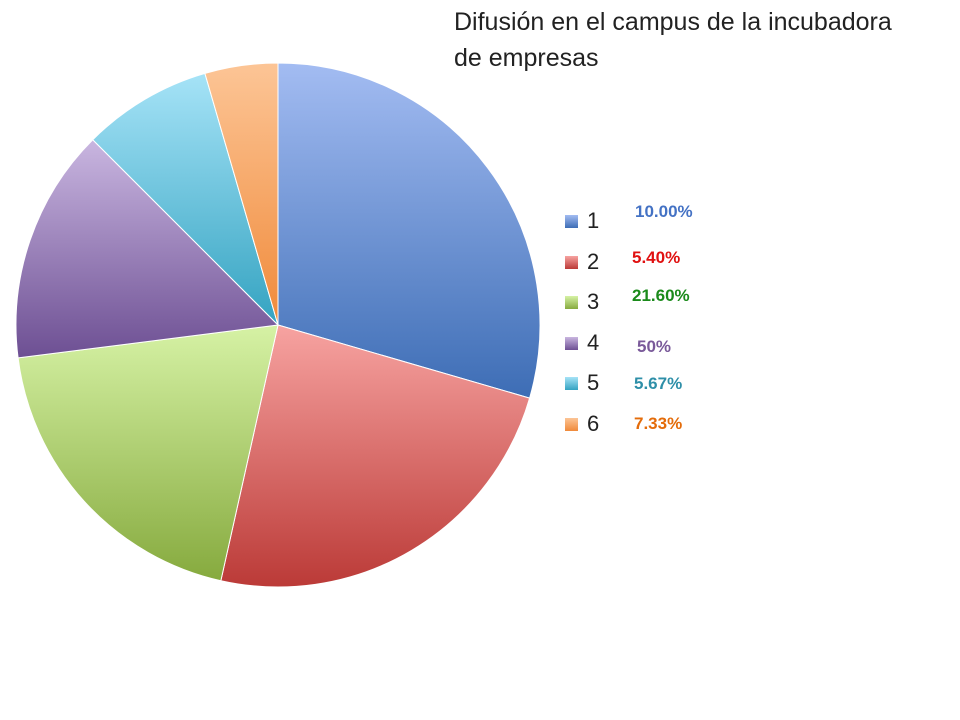  Describe the element at coordinates (593, 423) in the screenshot. I see `legend-label-6: 6` at that location.